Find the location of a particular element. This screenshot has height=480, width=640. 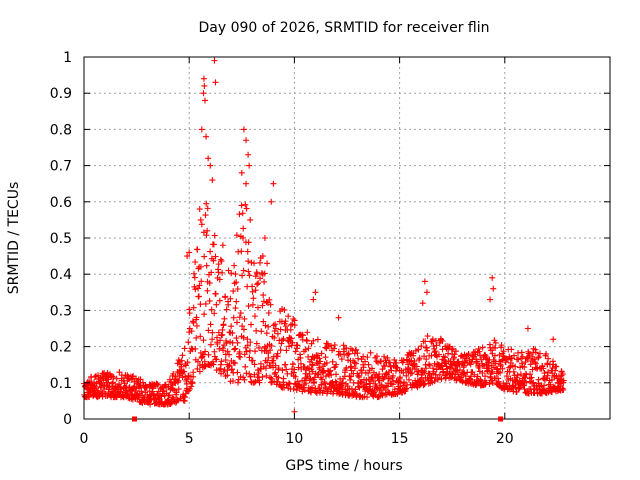

y-tick-label: 0.4 is located at coordinates (61, 275).